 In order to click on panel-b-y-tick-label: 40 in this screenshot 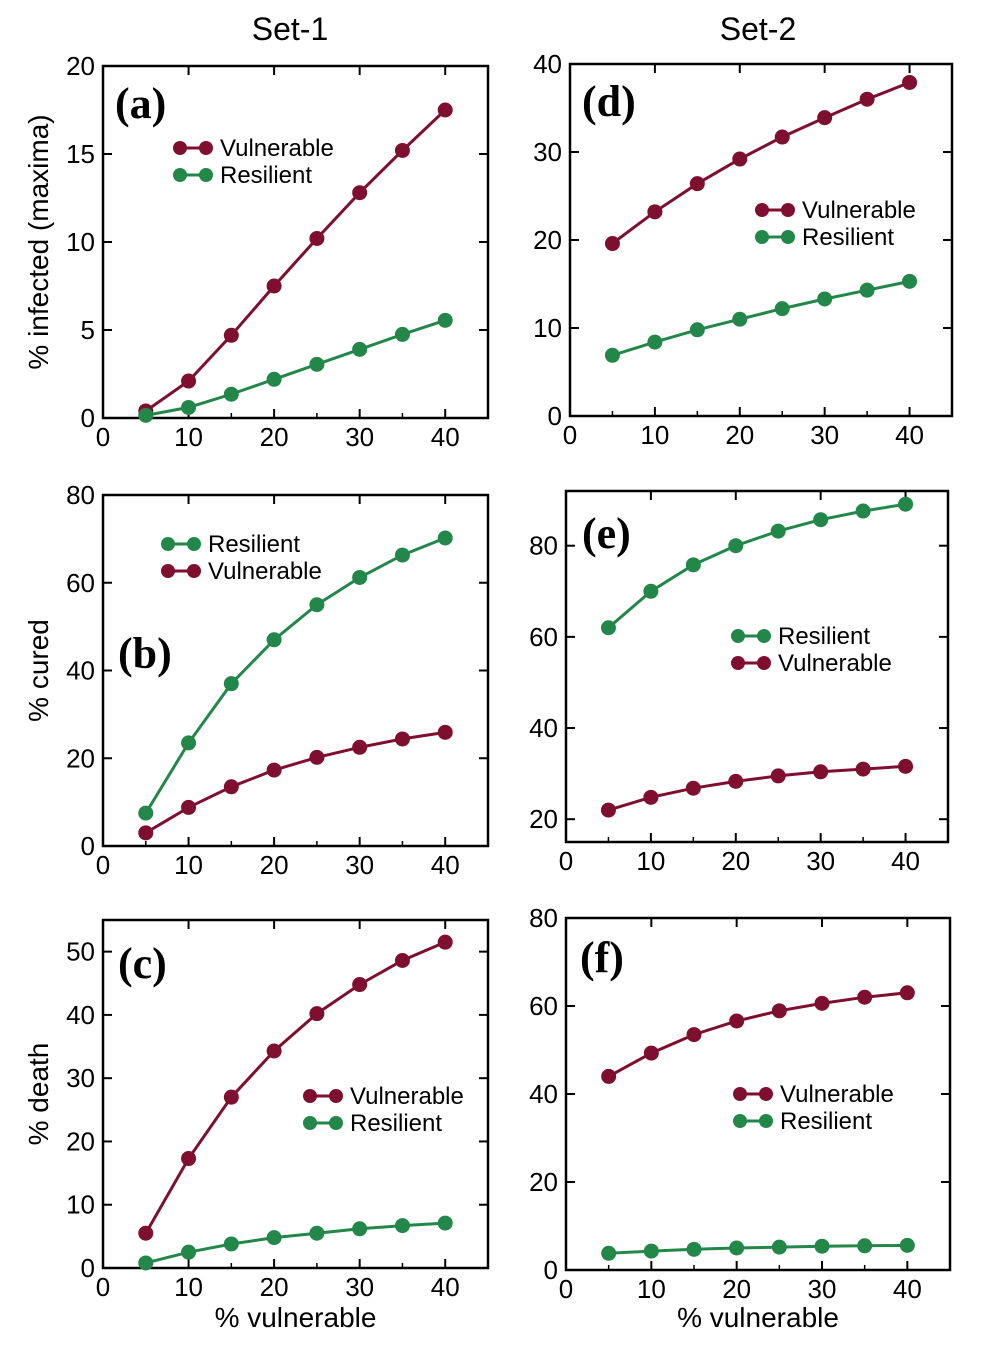, I will do `click(80, 671)`.